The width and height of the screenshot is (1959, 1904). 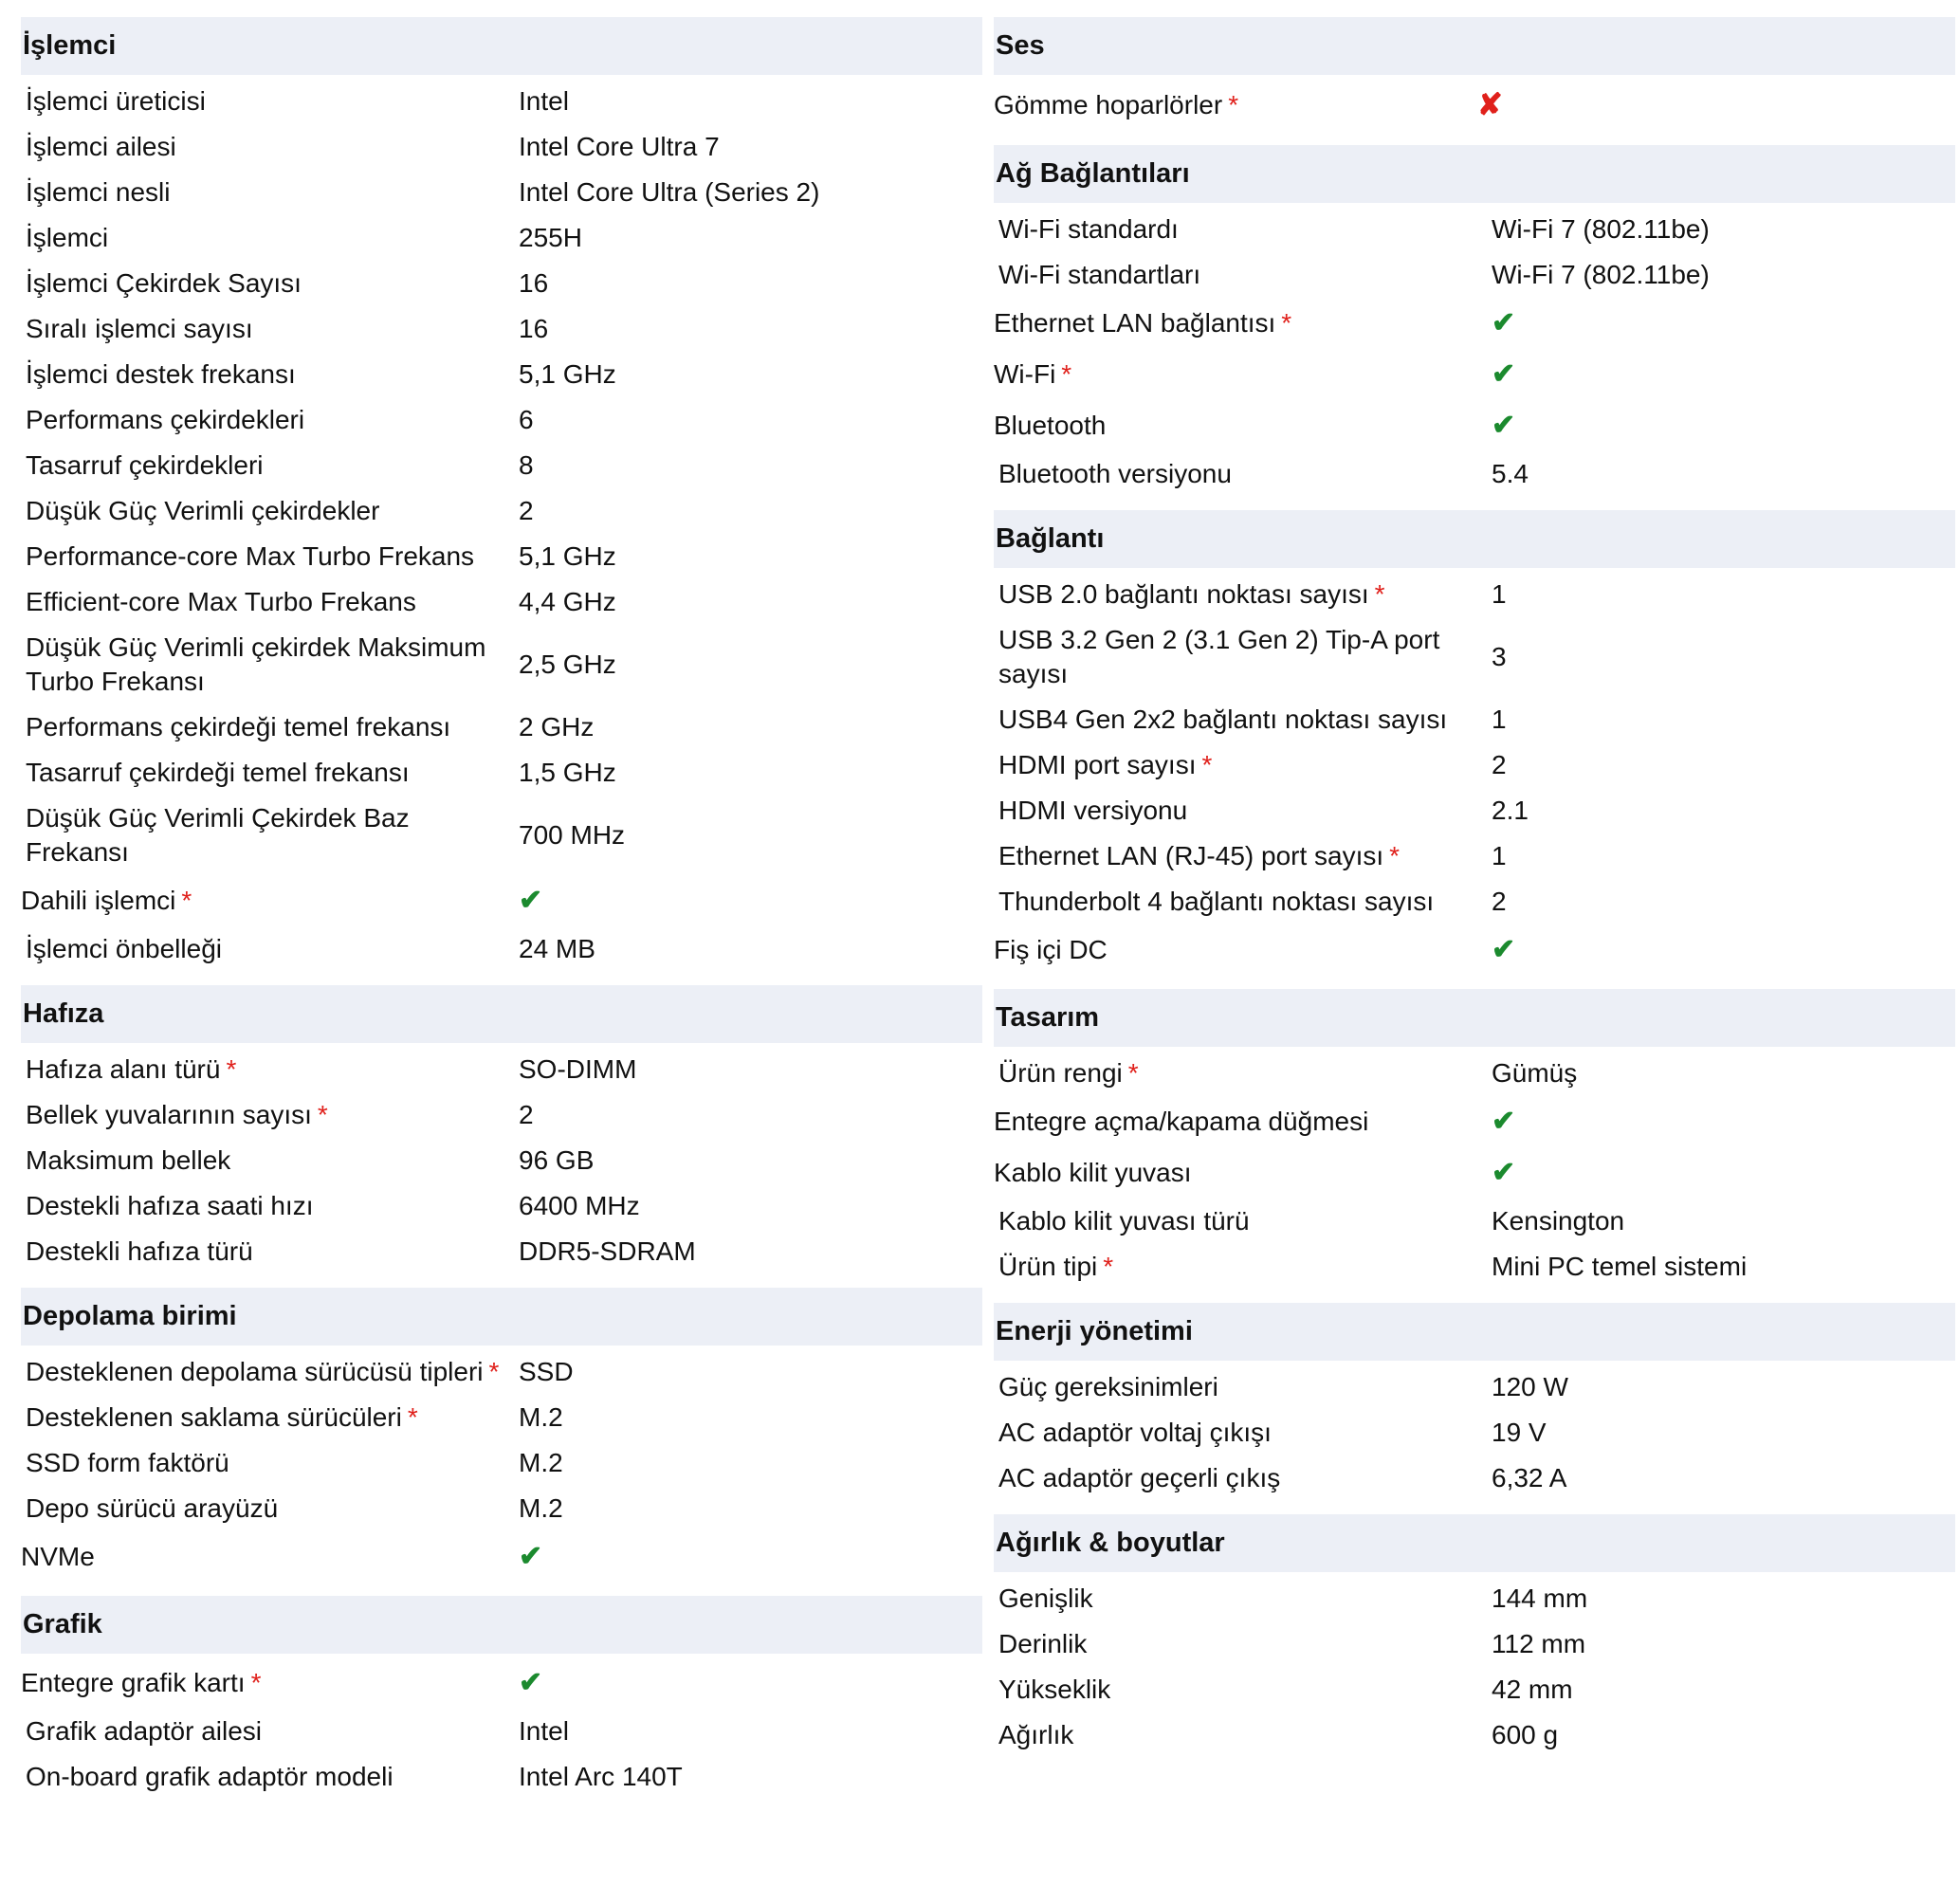 I want to click on spec-value-text: 112 mm, so click(x=1539, y=1643).